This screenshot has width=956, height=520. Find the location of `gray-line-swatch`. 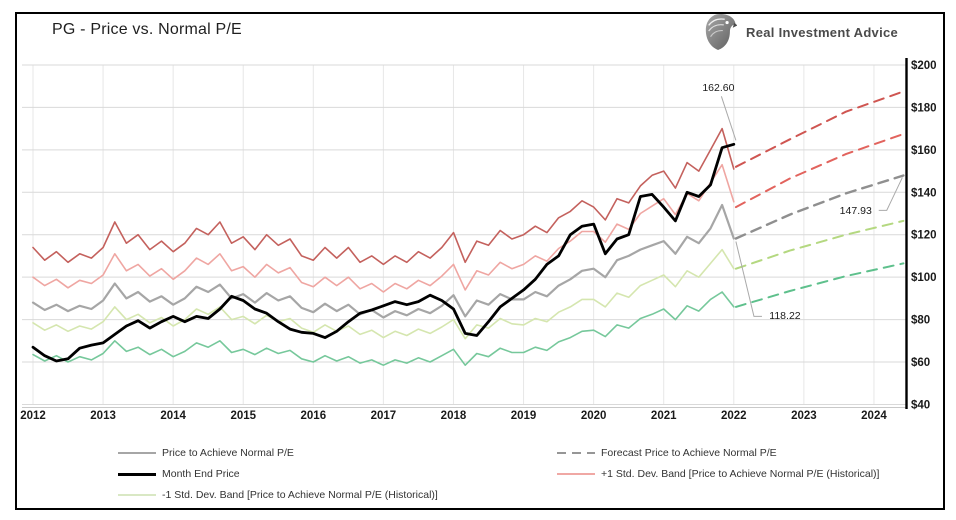

gray-line-swatch is located at coordinates (137, 453).